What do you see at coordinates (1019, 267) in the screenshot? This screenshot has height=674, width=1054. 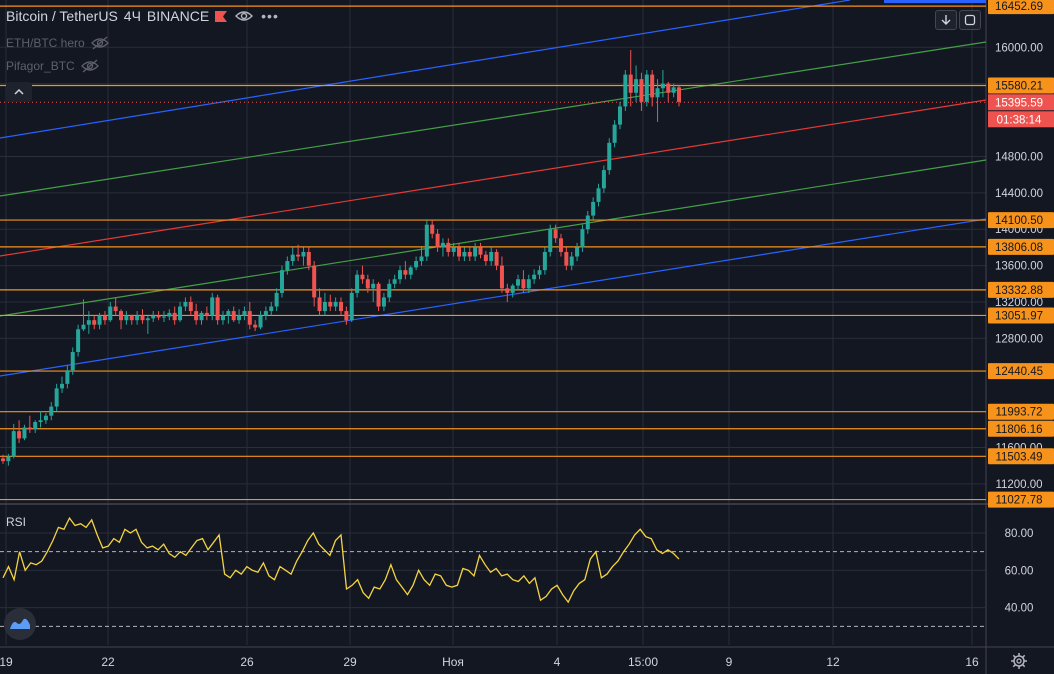 I see `price-tick-label: 13600.00` at bounding box center [1019, 267].